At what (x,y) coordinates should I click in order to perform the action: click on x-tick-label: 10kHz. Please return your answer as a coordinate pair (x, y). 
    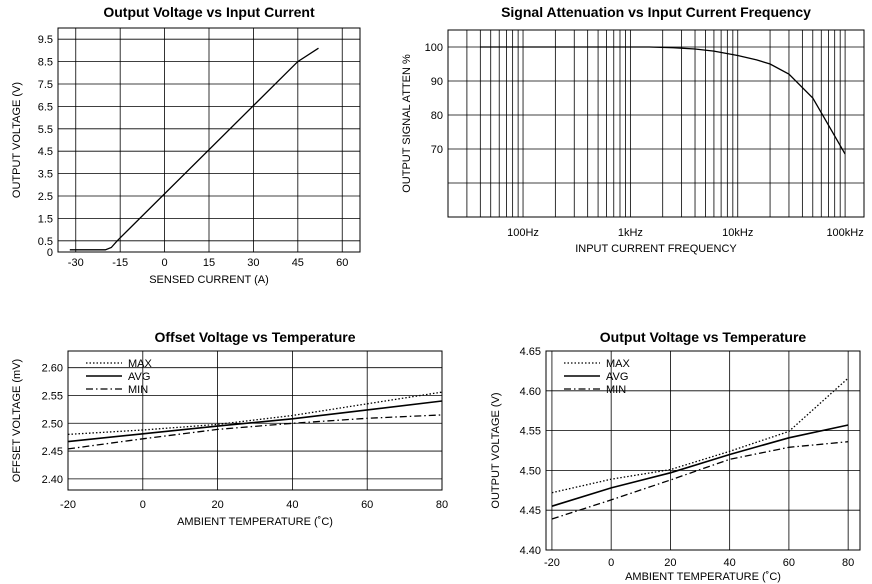
    Looking at the image, I should click on (737, 233).